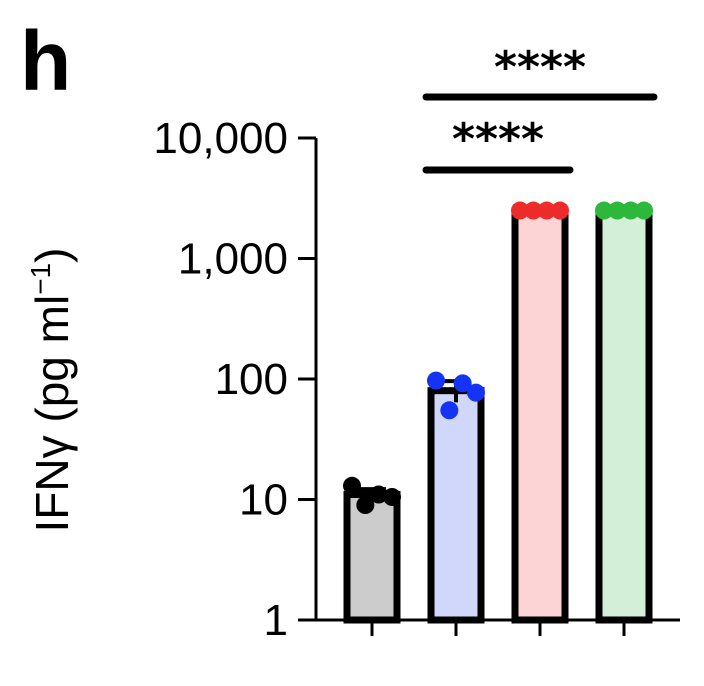 The width and height of the screenshot is (704, 686). I want to click on y-tick-label-3: 1,000, so click(233, 259).